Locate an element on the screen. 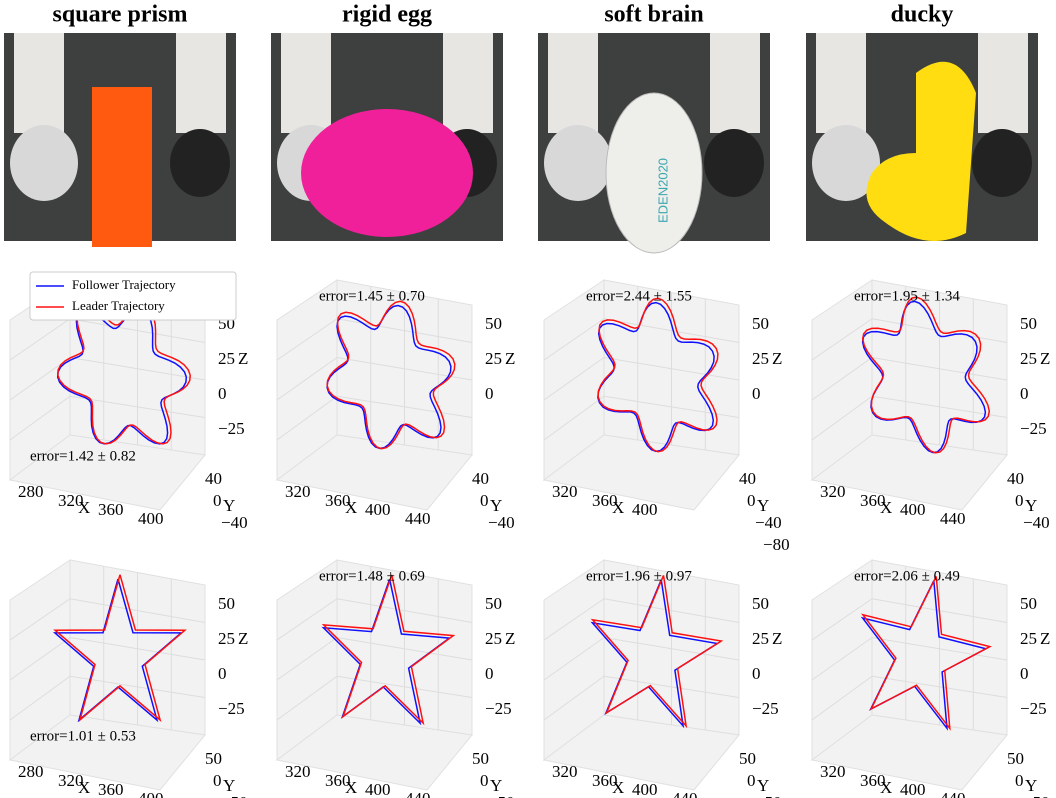 Image resolution: width=1056 pixels, height=798 pixels. error-label: error=1.96 ± 0.97 is located at coordinates (639, 576).